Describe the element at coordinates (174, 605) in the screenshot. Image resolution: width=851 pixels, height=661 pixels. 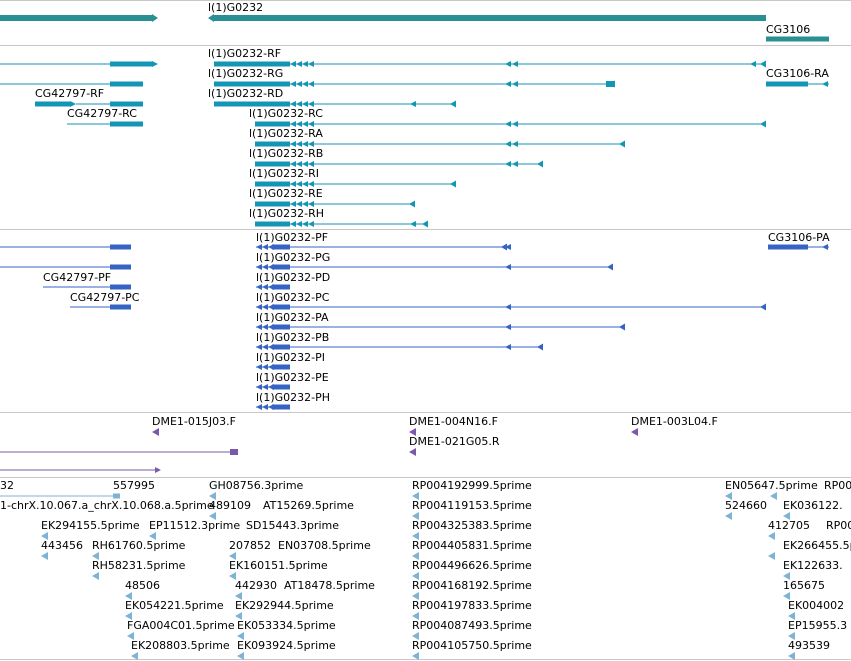
I see `feature-label-est-ek054221: EK054221.5prime` at that location.